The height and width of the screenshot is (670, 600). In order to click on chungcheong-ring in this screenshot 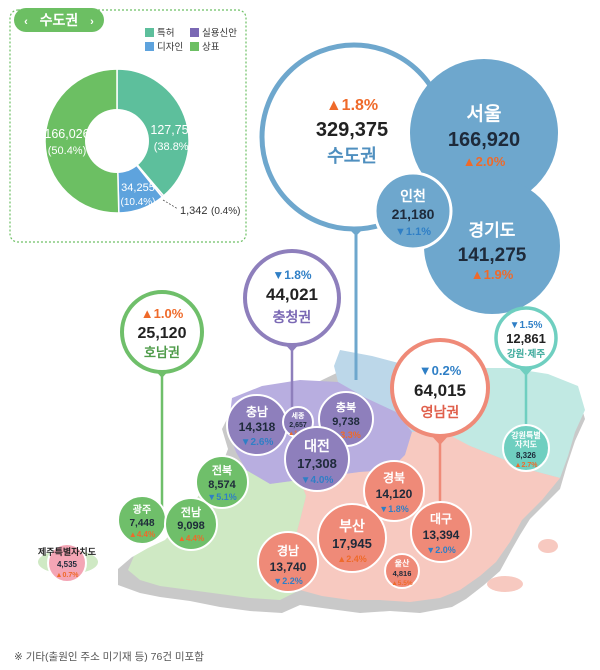, I will do `click(292, 298)`.